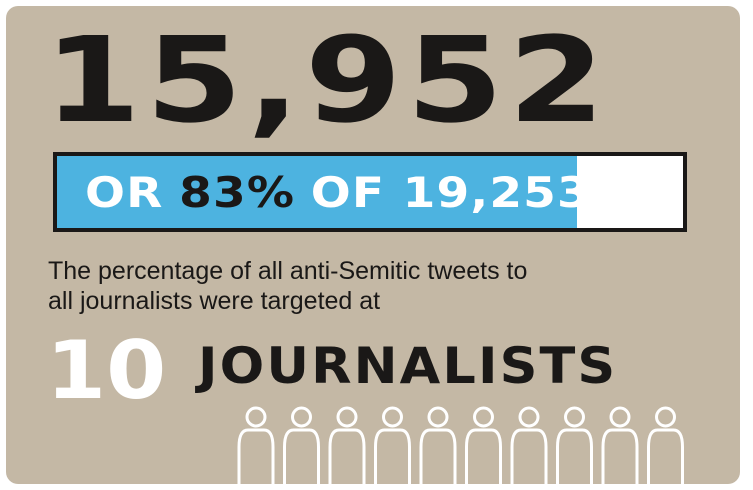  I want to click on percentage-bar-fill, so click(317, 192).